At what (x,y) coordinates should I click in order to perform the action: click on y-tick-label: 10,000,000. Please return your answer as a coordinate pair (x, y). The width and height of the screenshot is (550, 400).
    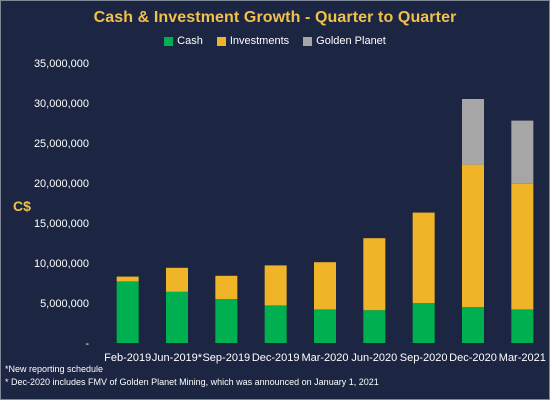
    Looking at the image, I should click on (61, 264).